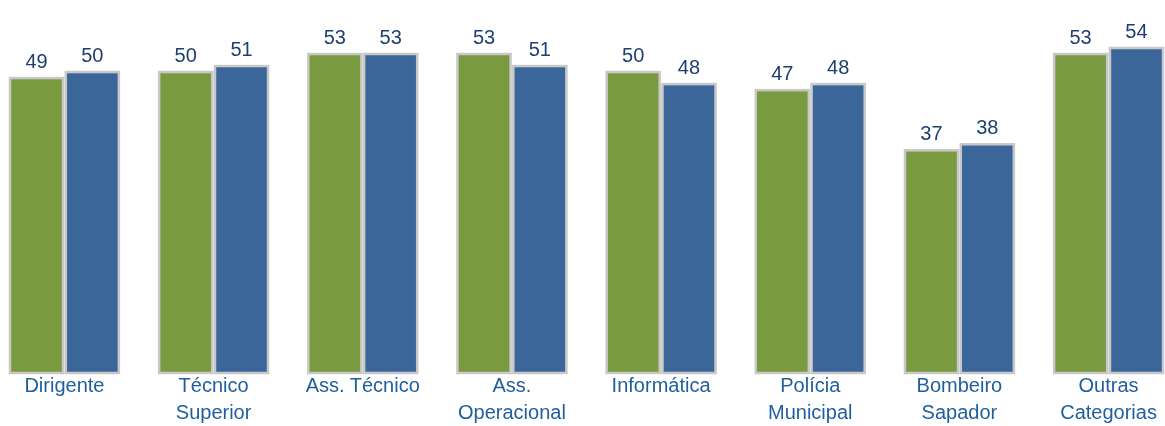 This screenshot has height=426, width=1165. Describe the element at coordinates (512, 398) in the screenshot. I see `x-tick-label: Ass. Operacional` at that location.